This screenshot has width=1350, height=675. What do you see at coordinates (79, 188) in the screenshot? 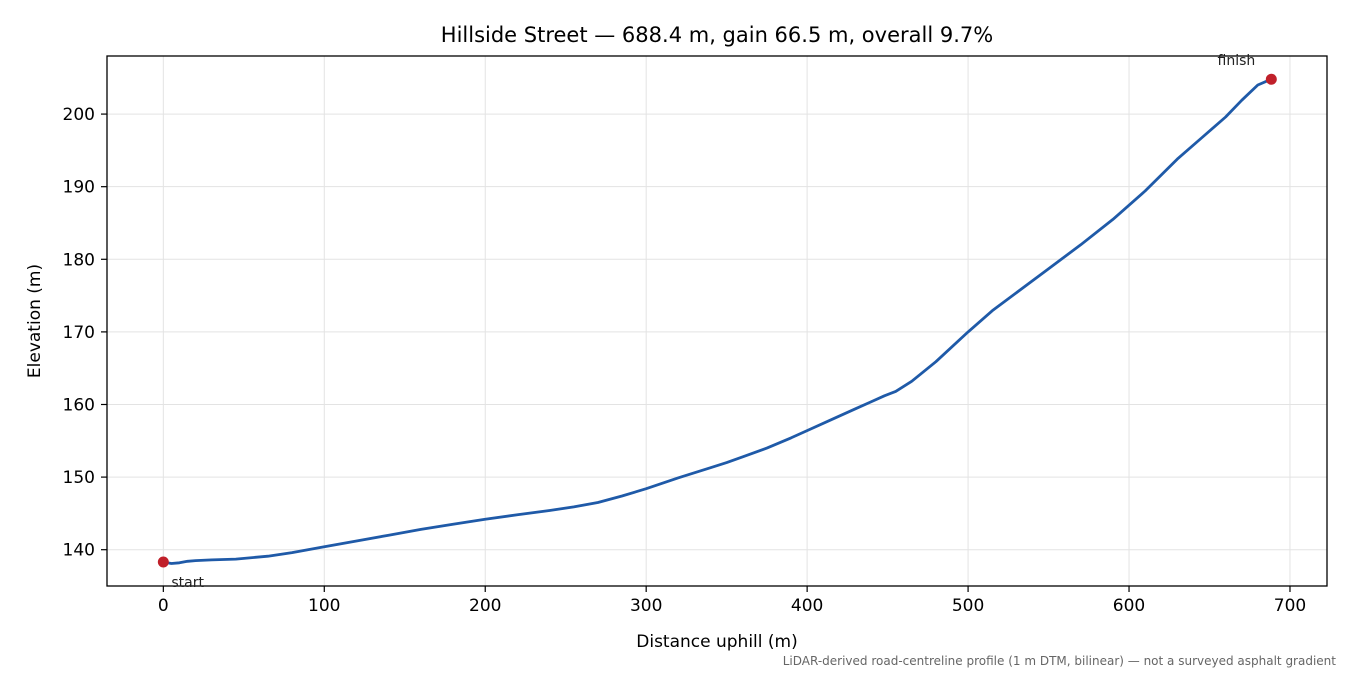
I see `y-tick-label: 190` at bounding box center [79, 188].